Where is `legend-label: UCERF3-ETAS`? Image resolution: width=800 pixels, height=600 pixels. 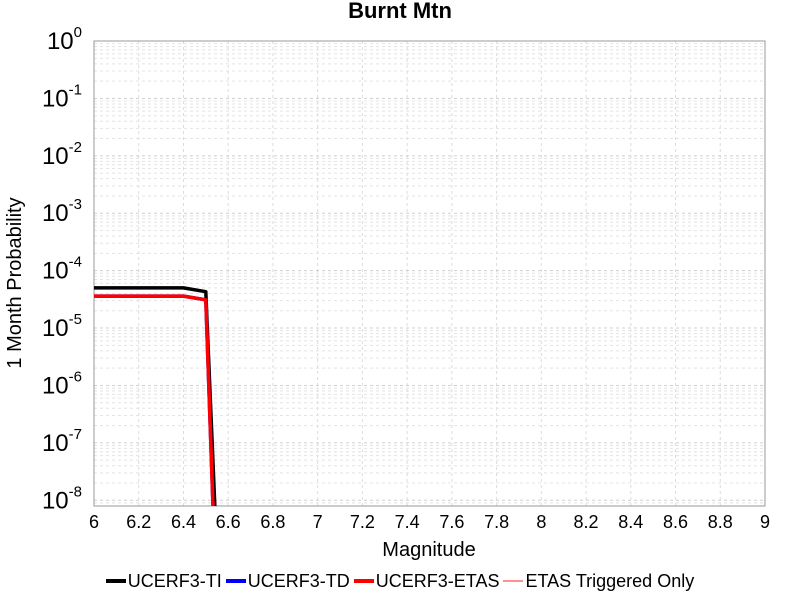 legend-label: UCERF3-ETAS is located at coordinates (438, 581).